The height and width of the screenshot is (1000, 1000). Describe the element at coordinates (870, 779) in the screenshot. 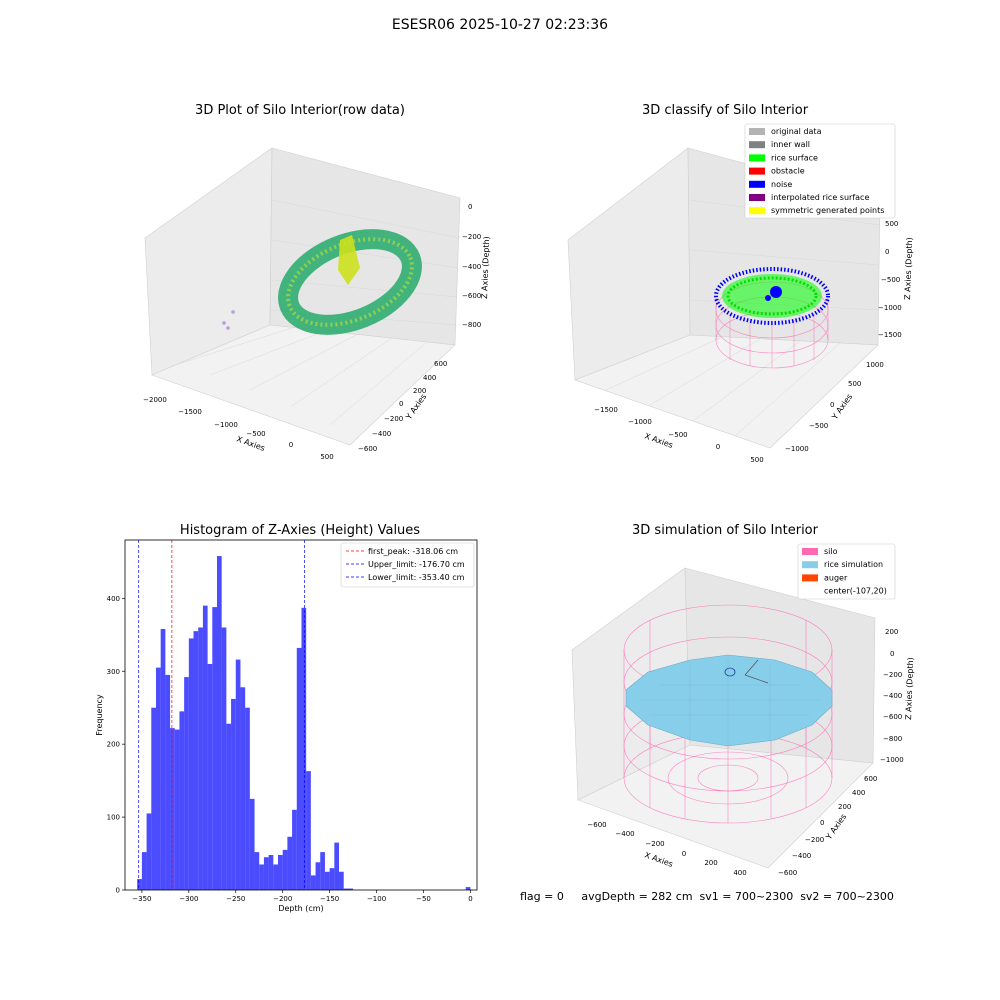

I see `svg-text: 600` at that location.